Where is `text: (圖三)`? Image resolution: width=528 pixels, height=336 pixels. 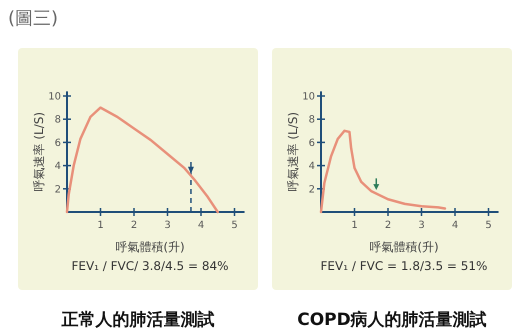 text: (圖三) is located at coordinates (33, 18).